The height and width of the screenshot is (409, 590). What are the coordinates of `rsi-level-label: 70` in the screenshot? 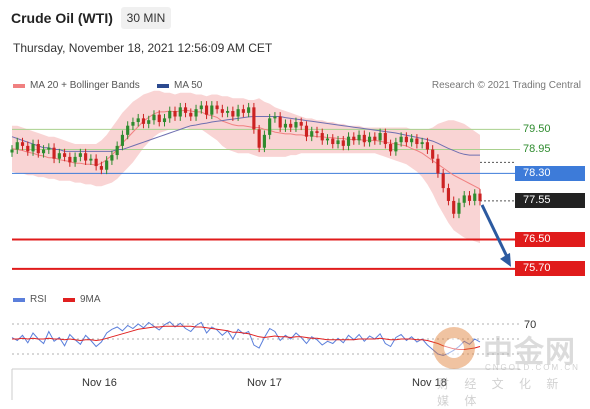 It's located at (530, 325).